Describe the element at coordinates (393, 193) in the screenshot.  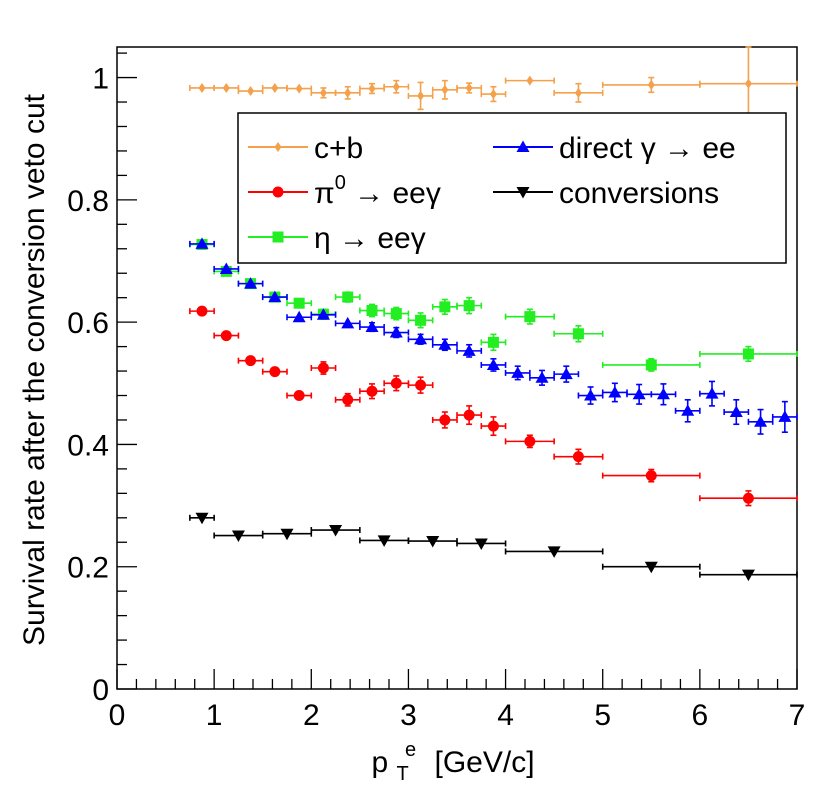
I see `legend-label-rest: → eeγ` at that location.